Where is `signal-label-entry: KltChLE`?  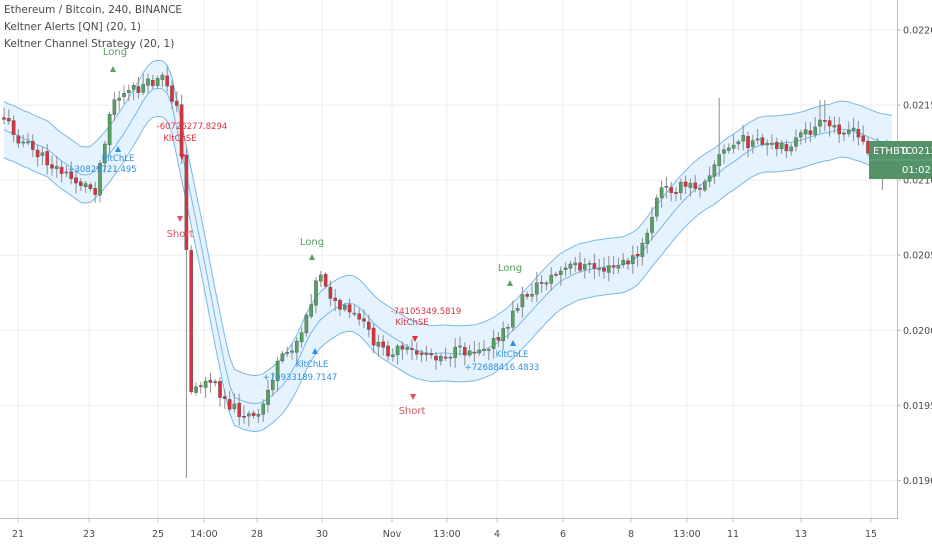
signal-label-entry: KltChLE is located at coordinates (312, 365).